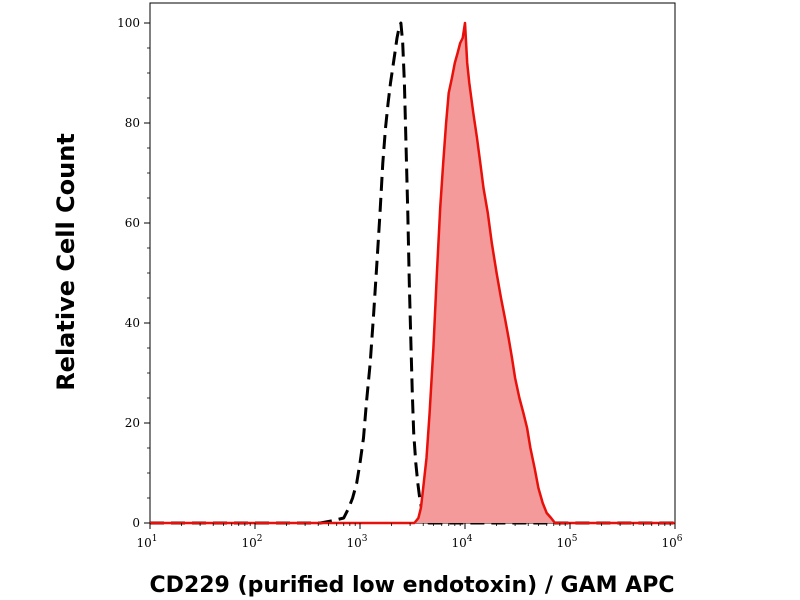 The image size is (800, 600). Describe the element at coordinates (251, 542) in the screenshot. I see `x-tick-label: 10²` at that location.